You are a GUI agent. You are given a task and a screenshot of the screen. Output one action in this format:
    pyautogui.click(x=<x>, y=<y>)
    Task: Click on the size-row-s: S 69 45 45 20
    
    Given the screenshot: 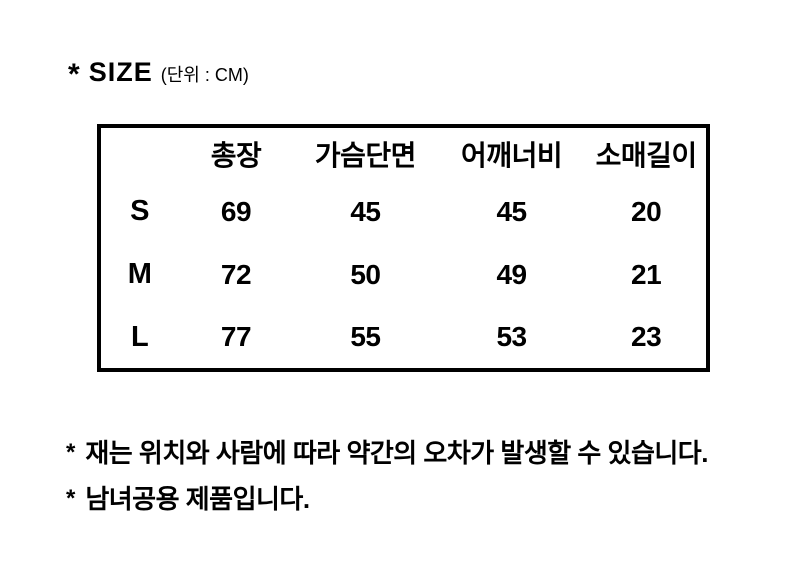 What is the action you would take?
    pyautogui.click(x=403, y=211)
    